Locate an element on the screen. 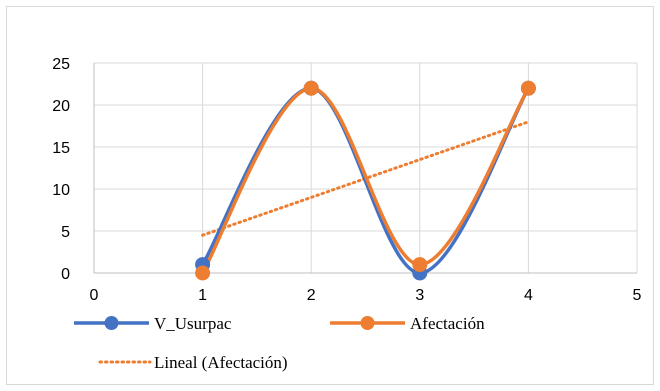  x-tick-label: 1 is located at coordinates (202, 295).